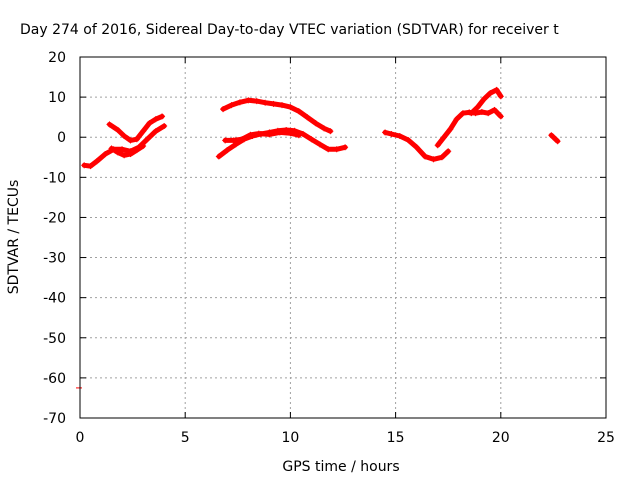 The image size is (640, 480). I want to click on x-tick-label: 20, so click(501, 438).